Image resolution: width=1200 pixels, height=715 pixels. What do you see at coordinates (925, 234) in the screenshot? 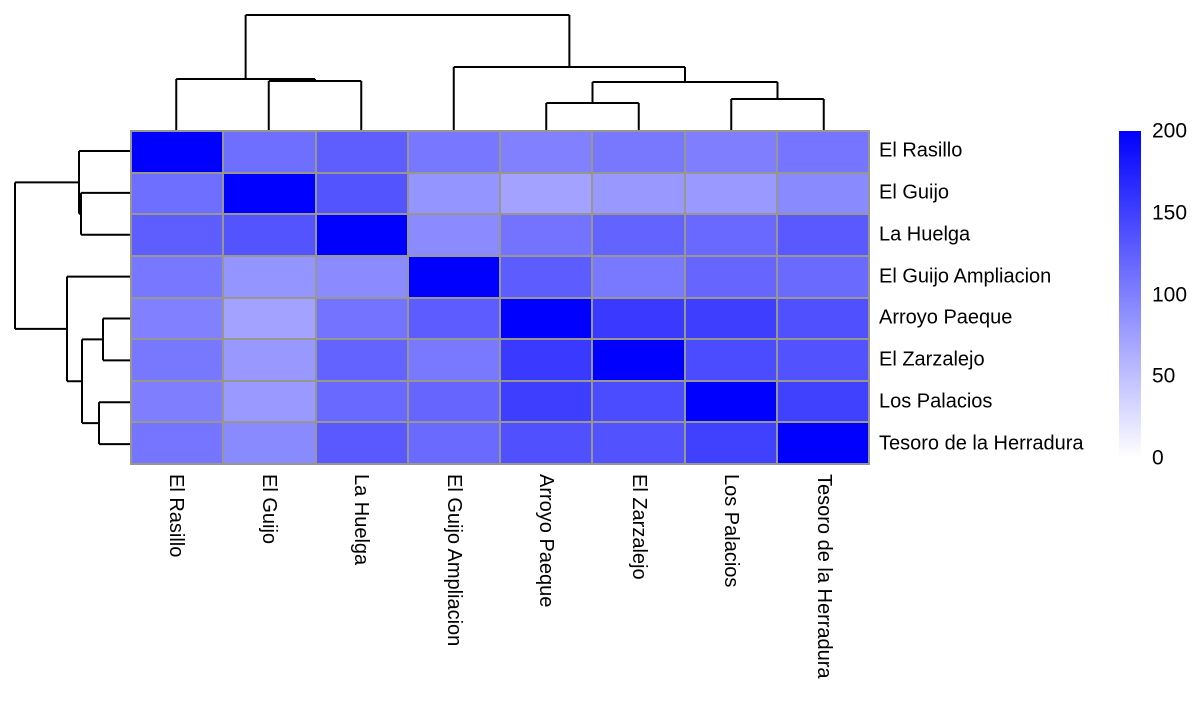
I see `row-label: La Huelga` at bounding box center [925, 234].